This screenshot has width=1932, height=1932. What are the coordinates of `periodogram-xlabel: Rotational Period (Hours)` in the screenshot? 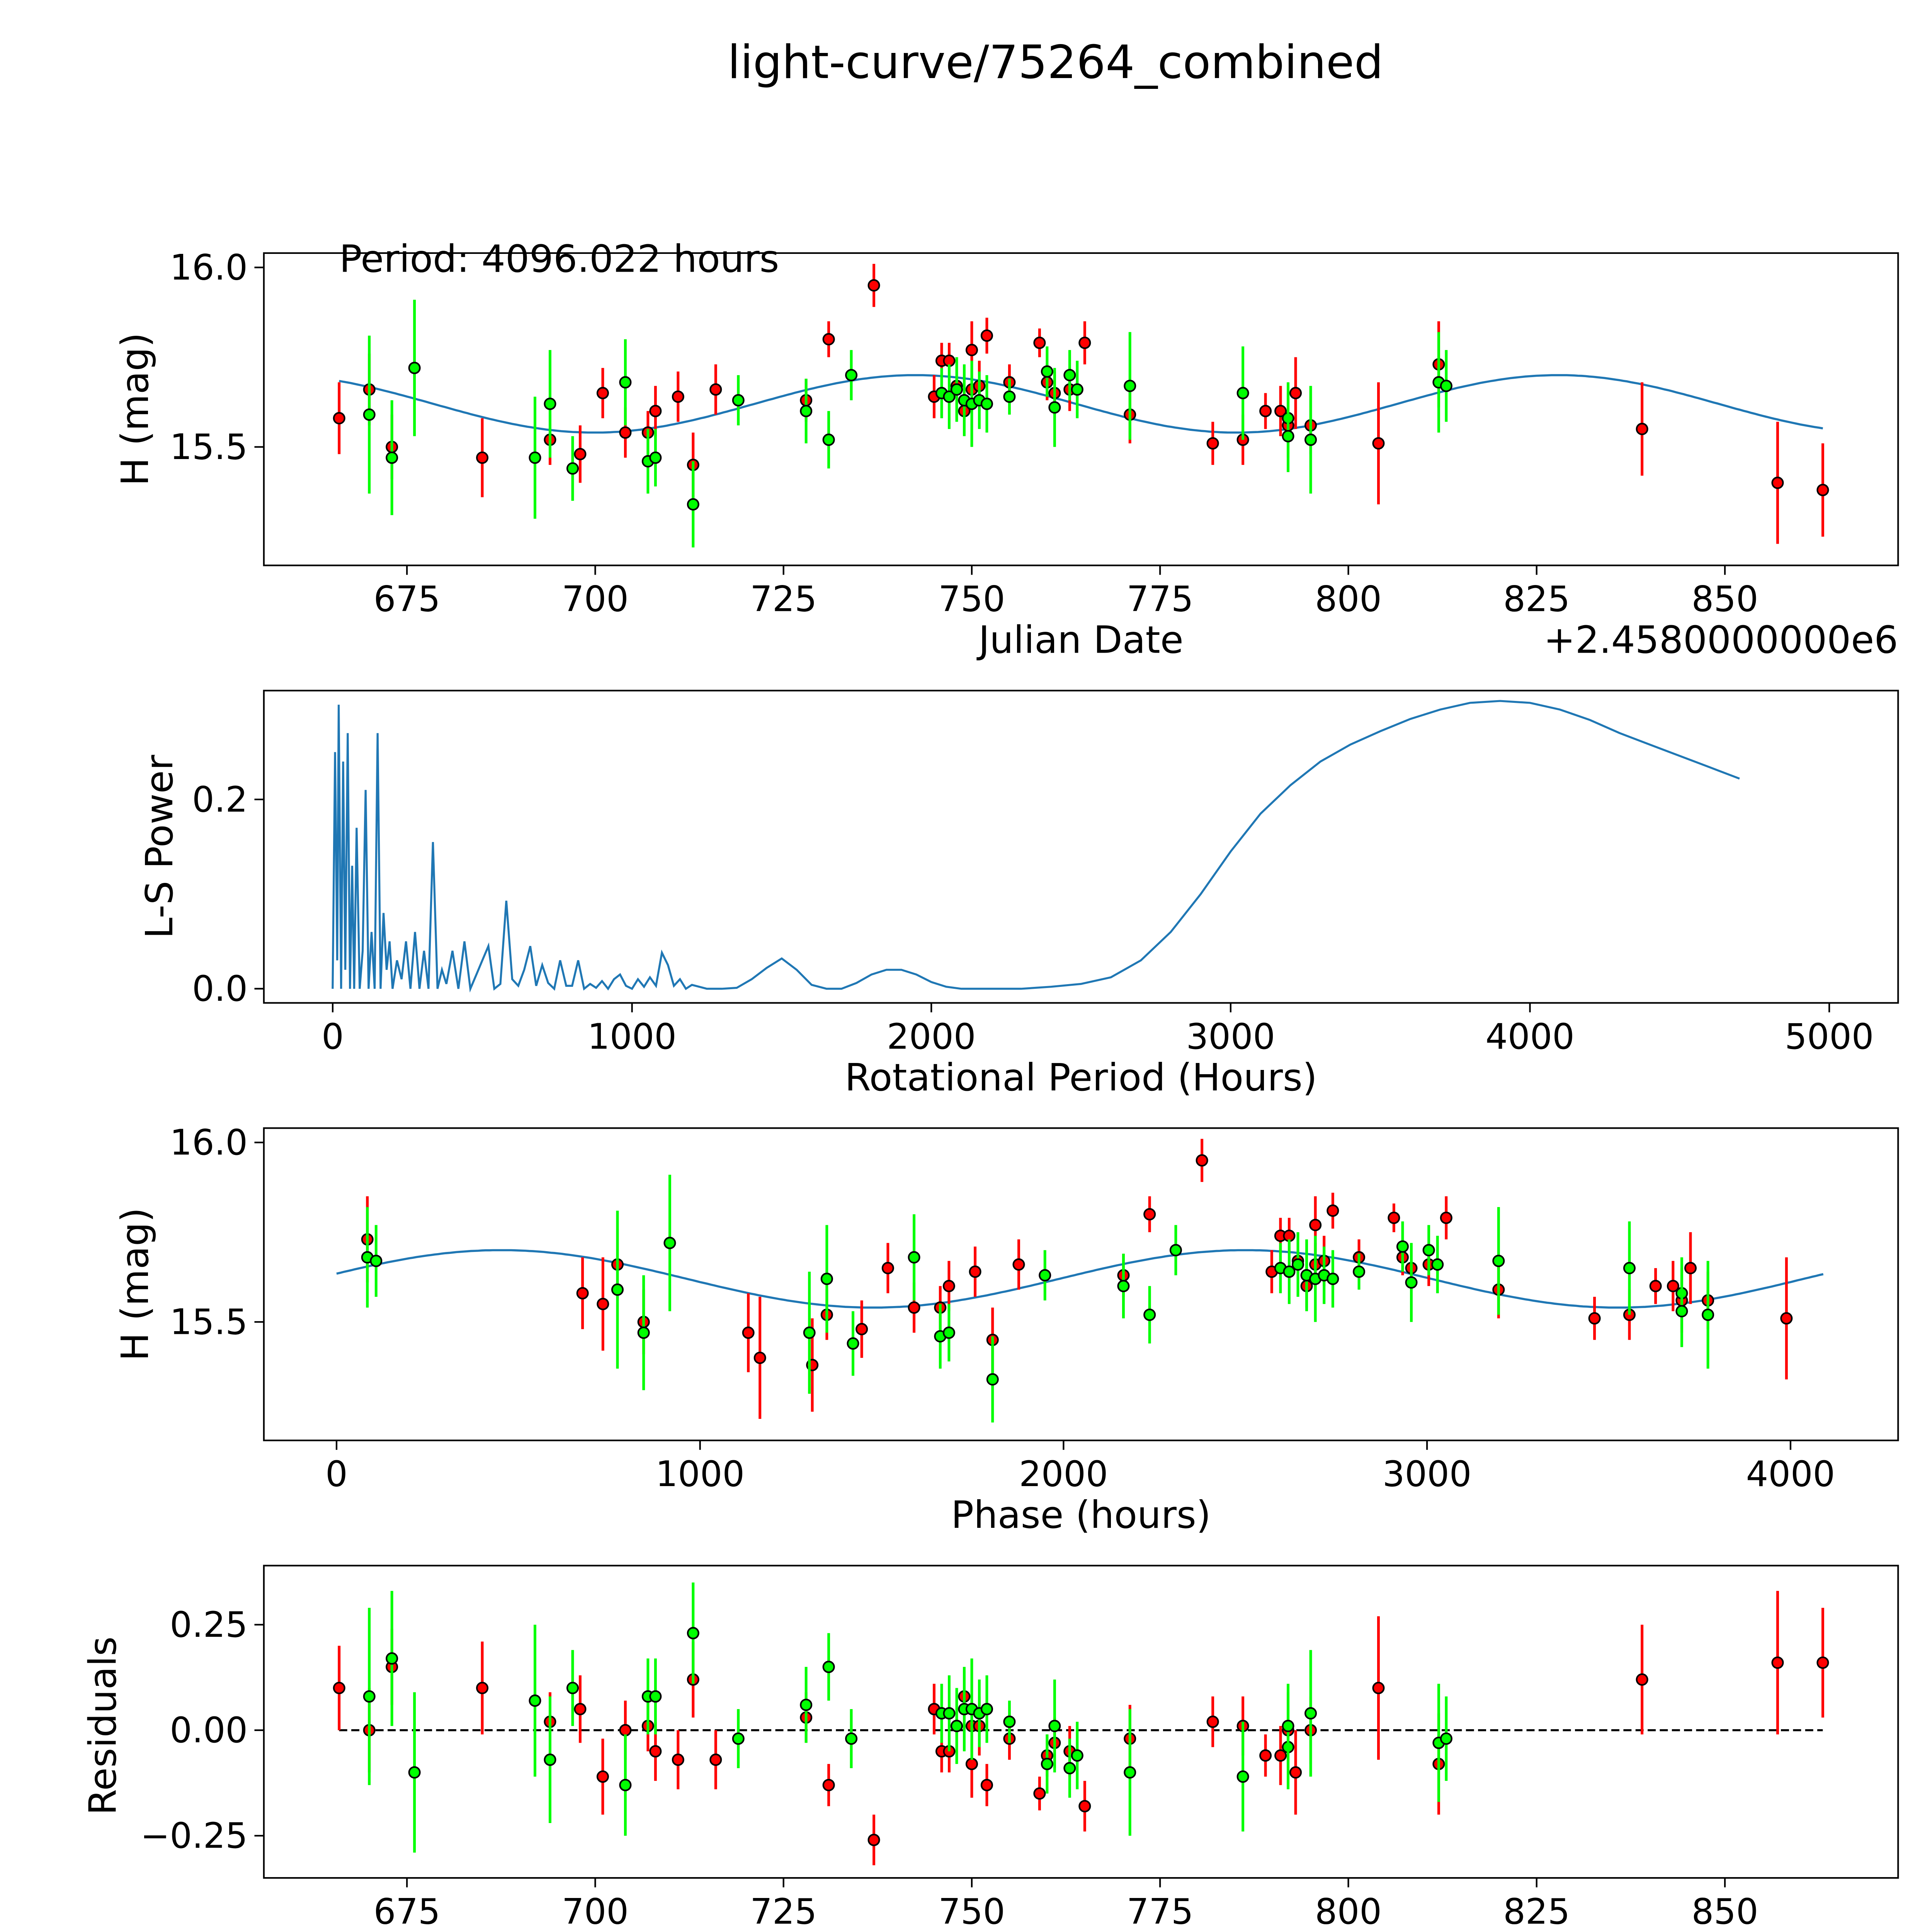 It's located at (1081, 1078).